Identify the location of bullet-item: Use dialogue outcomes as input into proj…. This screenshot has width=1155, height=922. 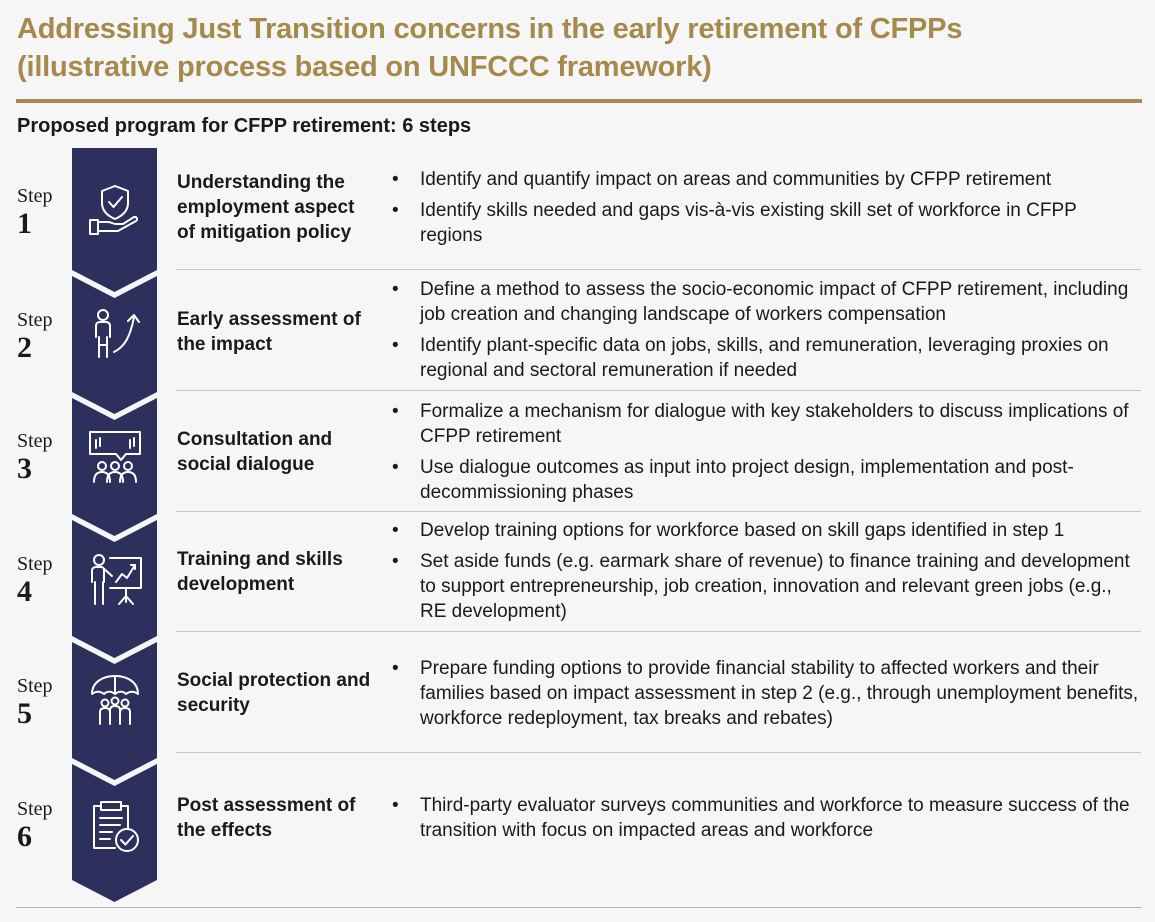
(767, 480).